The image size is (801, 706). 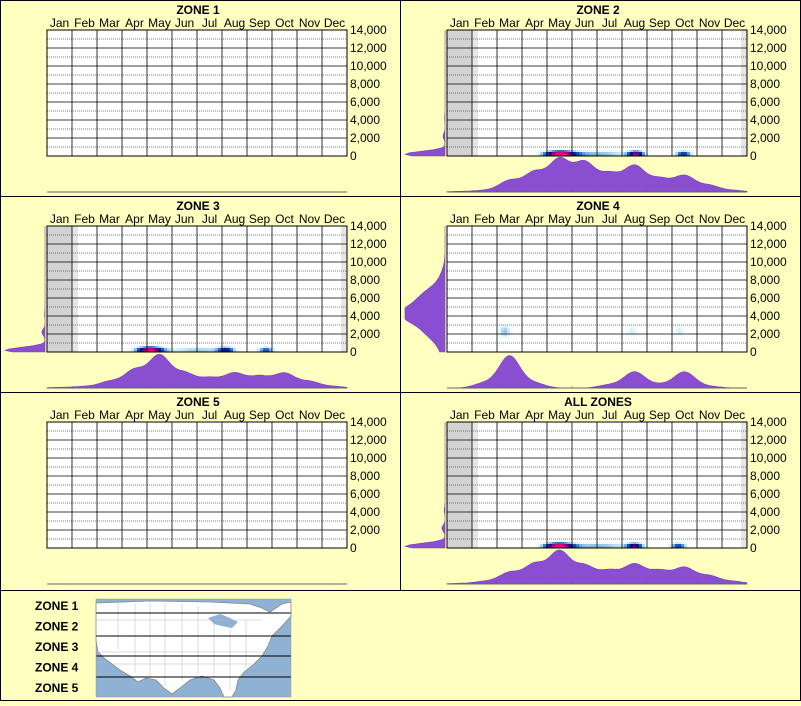 What do you see at coordinates (223, 621) in the screenshot?
I see `great-lakes` at bounding box center [223, 621].